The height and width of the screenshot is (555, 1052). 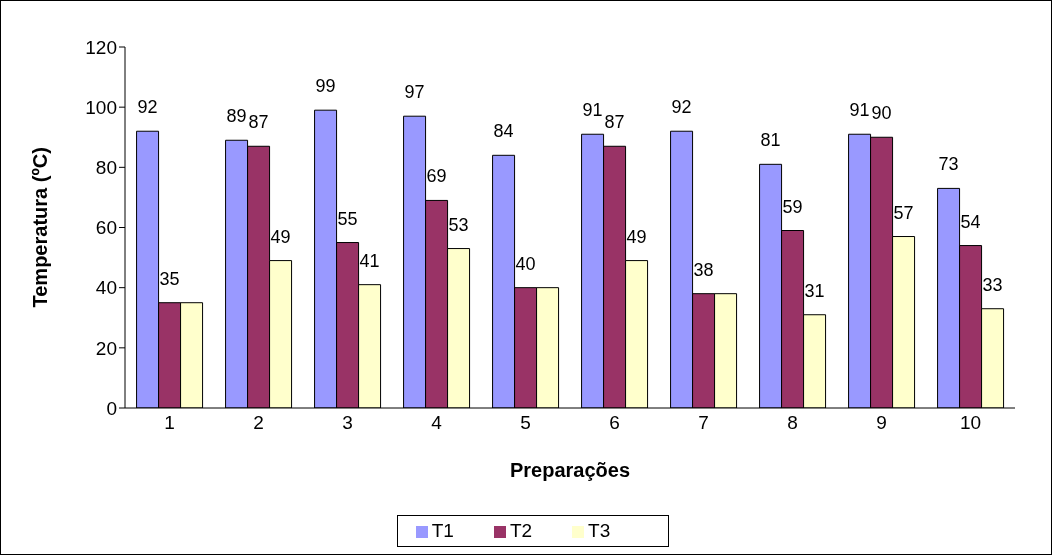 What do you see at coordinates (106, 168) in the screenshot?
I see `y-tick-label: 80` at bounding box center [106, 168].